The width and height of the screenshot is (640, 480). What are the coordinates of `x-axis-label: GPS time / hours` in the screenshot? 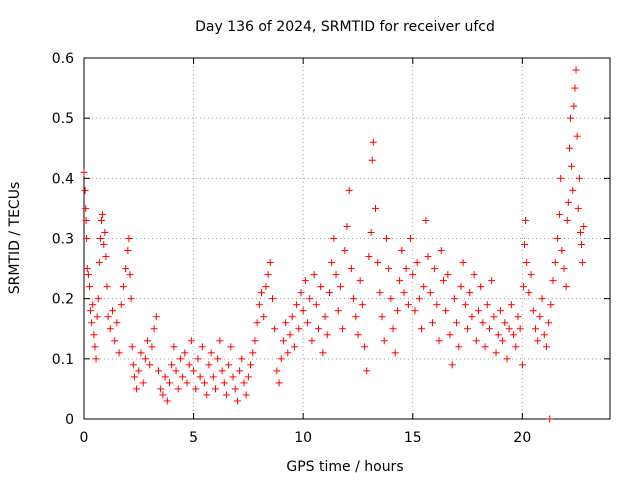 It's located at (344, 467).